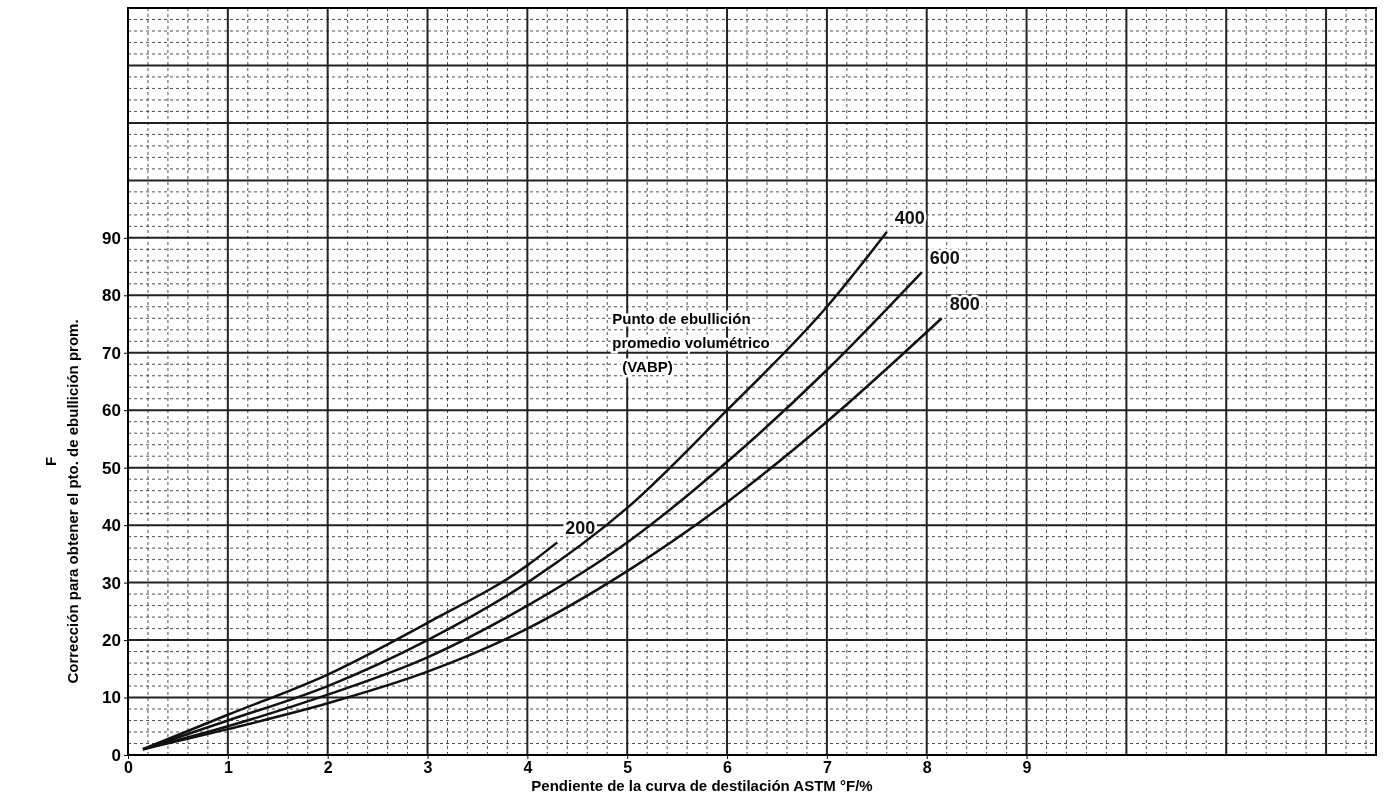  What do you see at coordinates (1027, 768) in the screenshot?
I see `x-tick-label: 9` at bounding box center [1027, 768].